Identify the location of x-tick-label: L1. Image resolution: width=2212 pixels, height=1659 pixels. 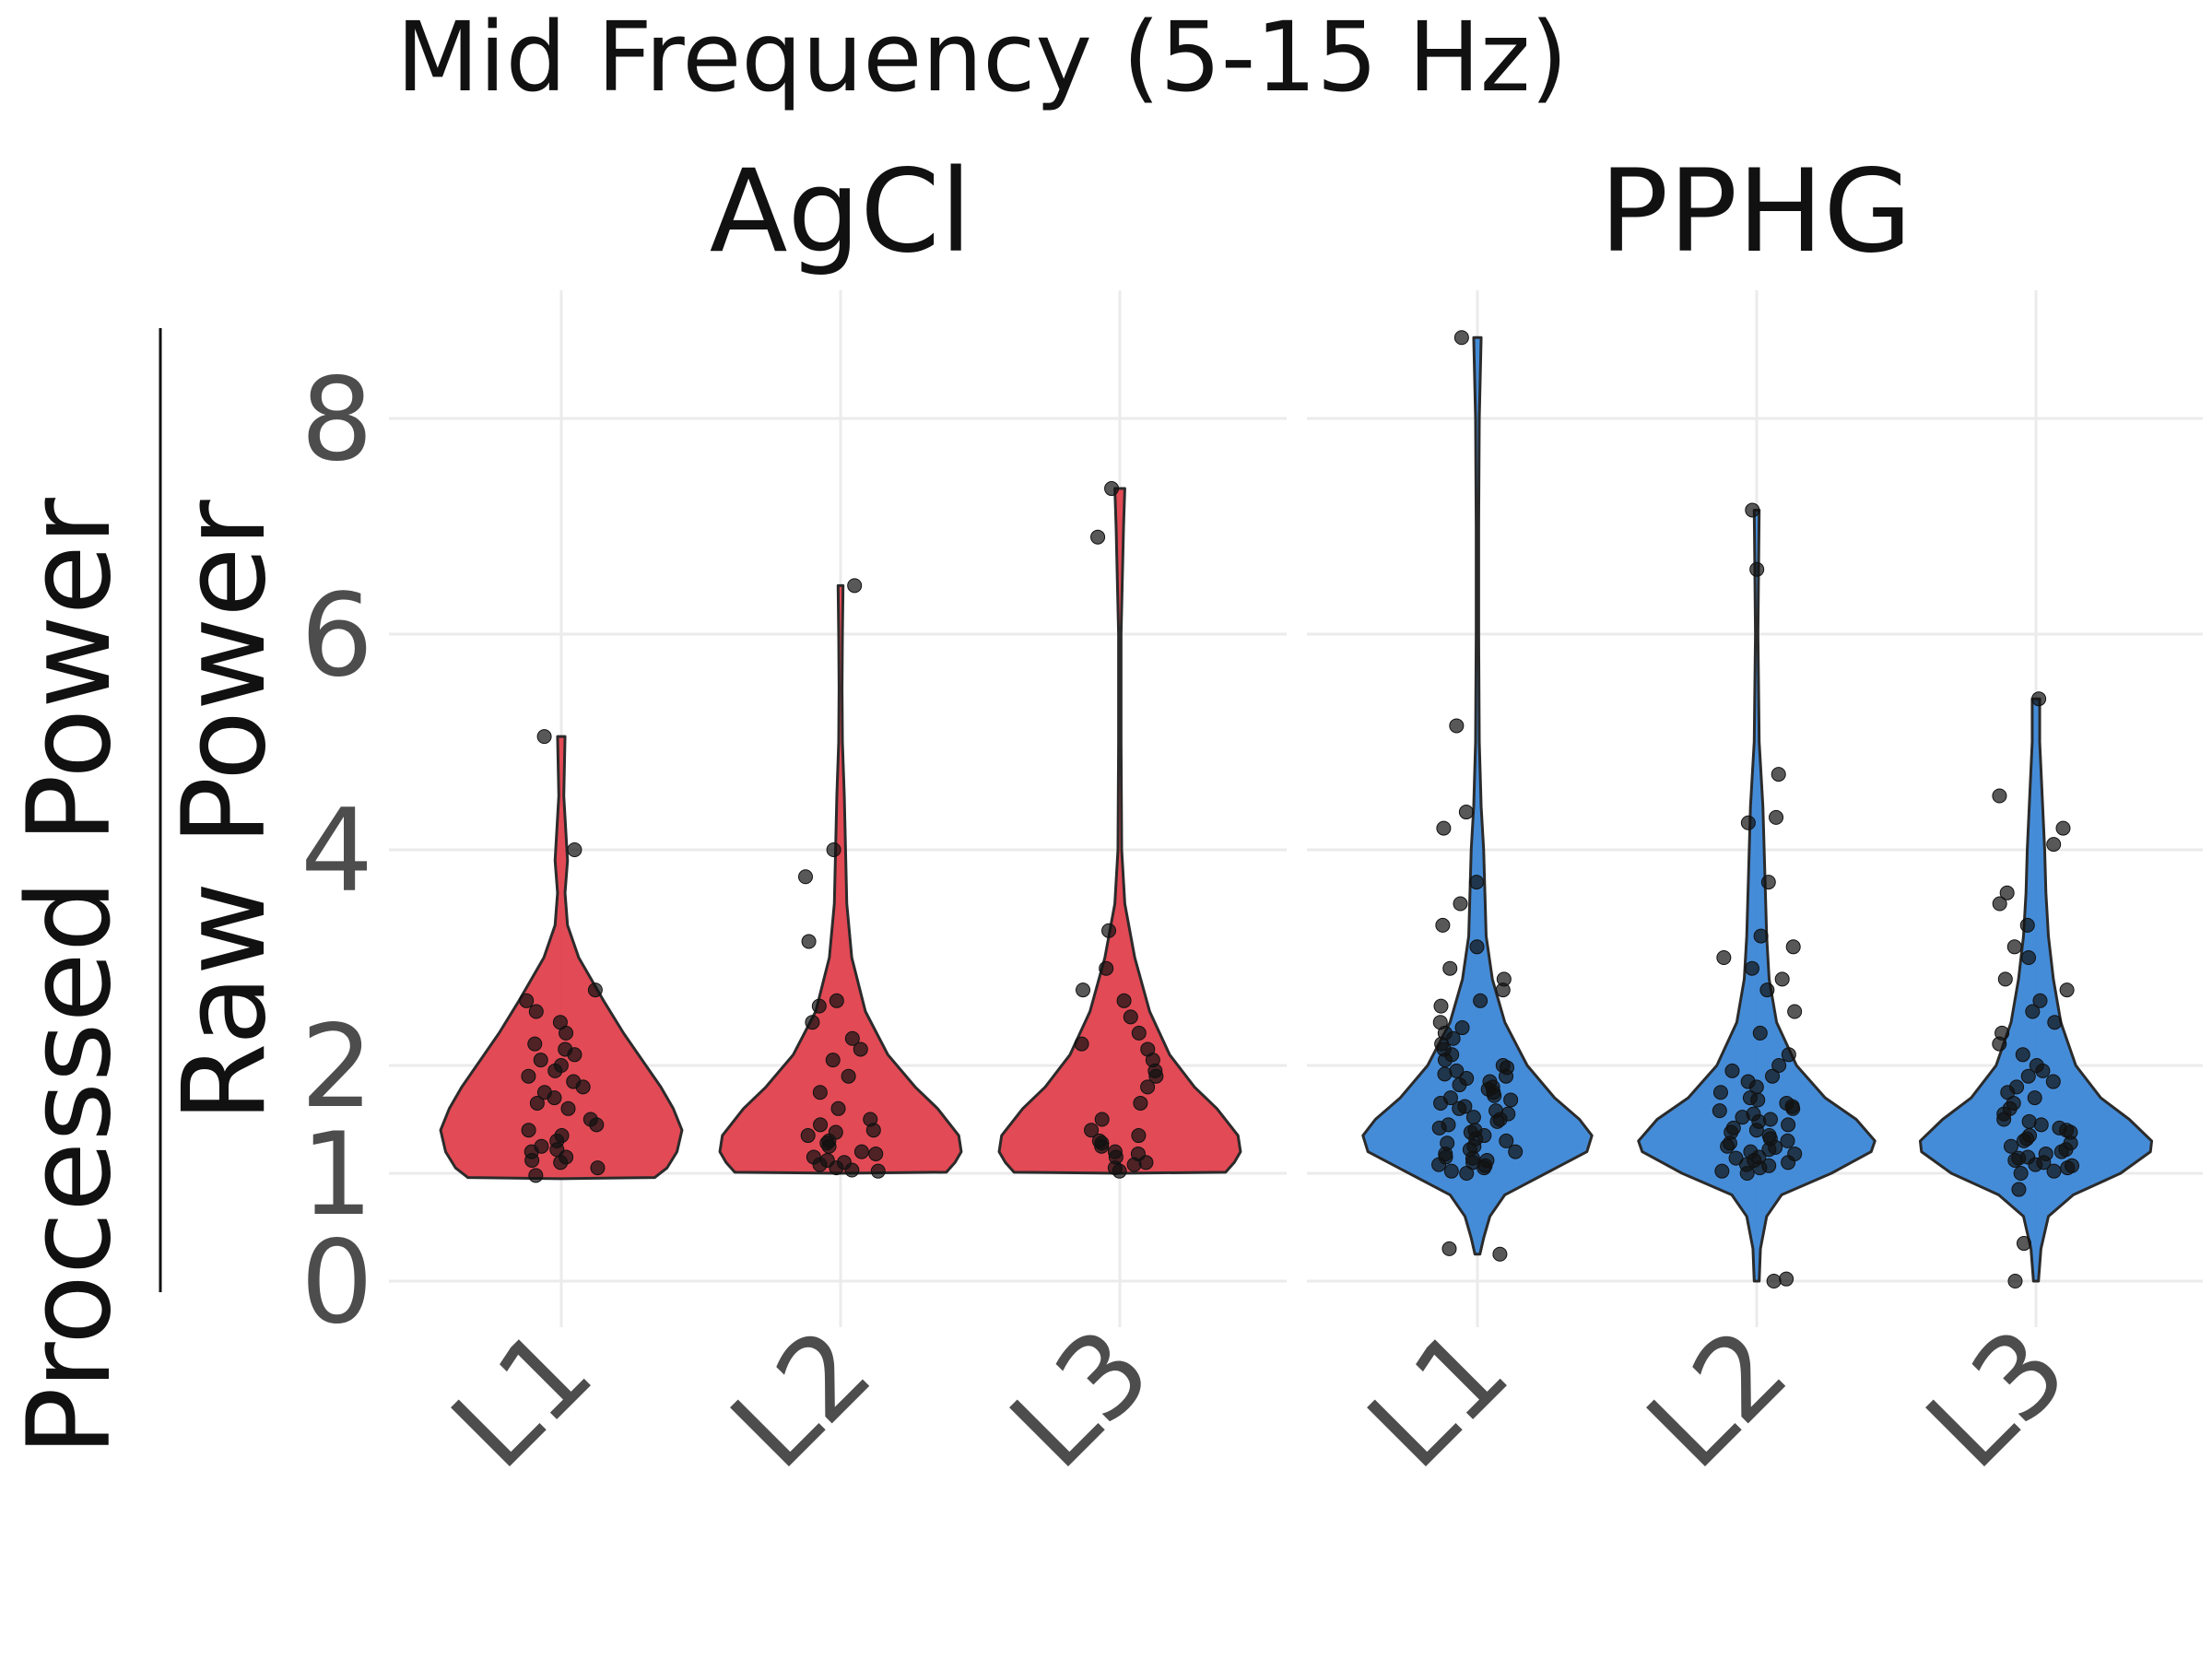
(1439, 1398).